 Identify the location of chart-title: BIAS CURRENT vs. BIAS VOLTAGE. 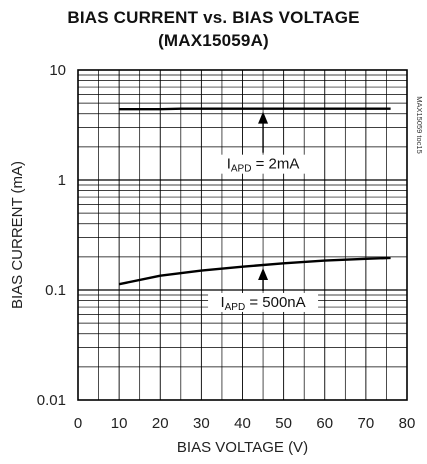
(213, 17).